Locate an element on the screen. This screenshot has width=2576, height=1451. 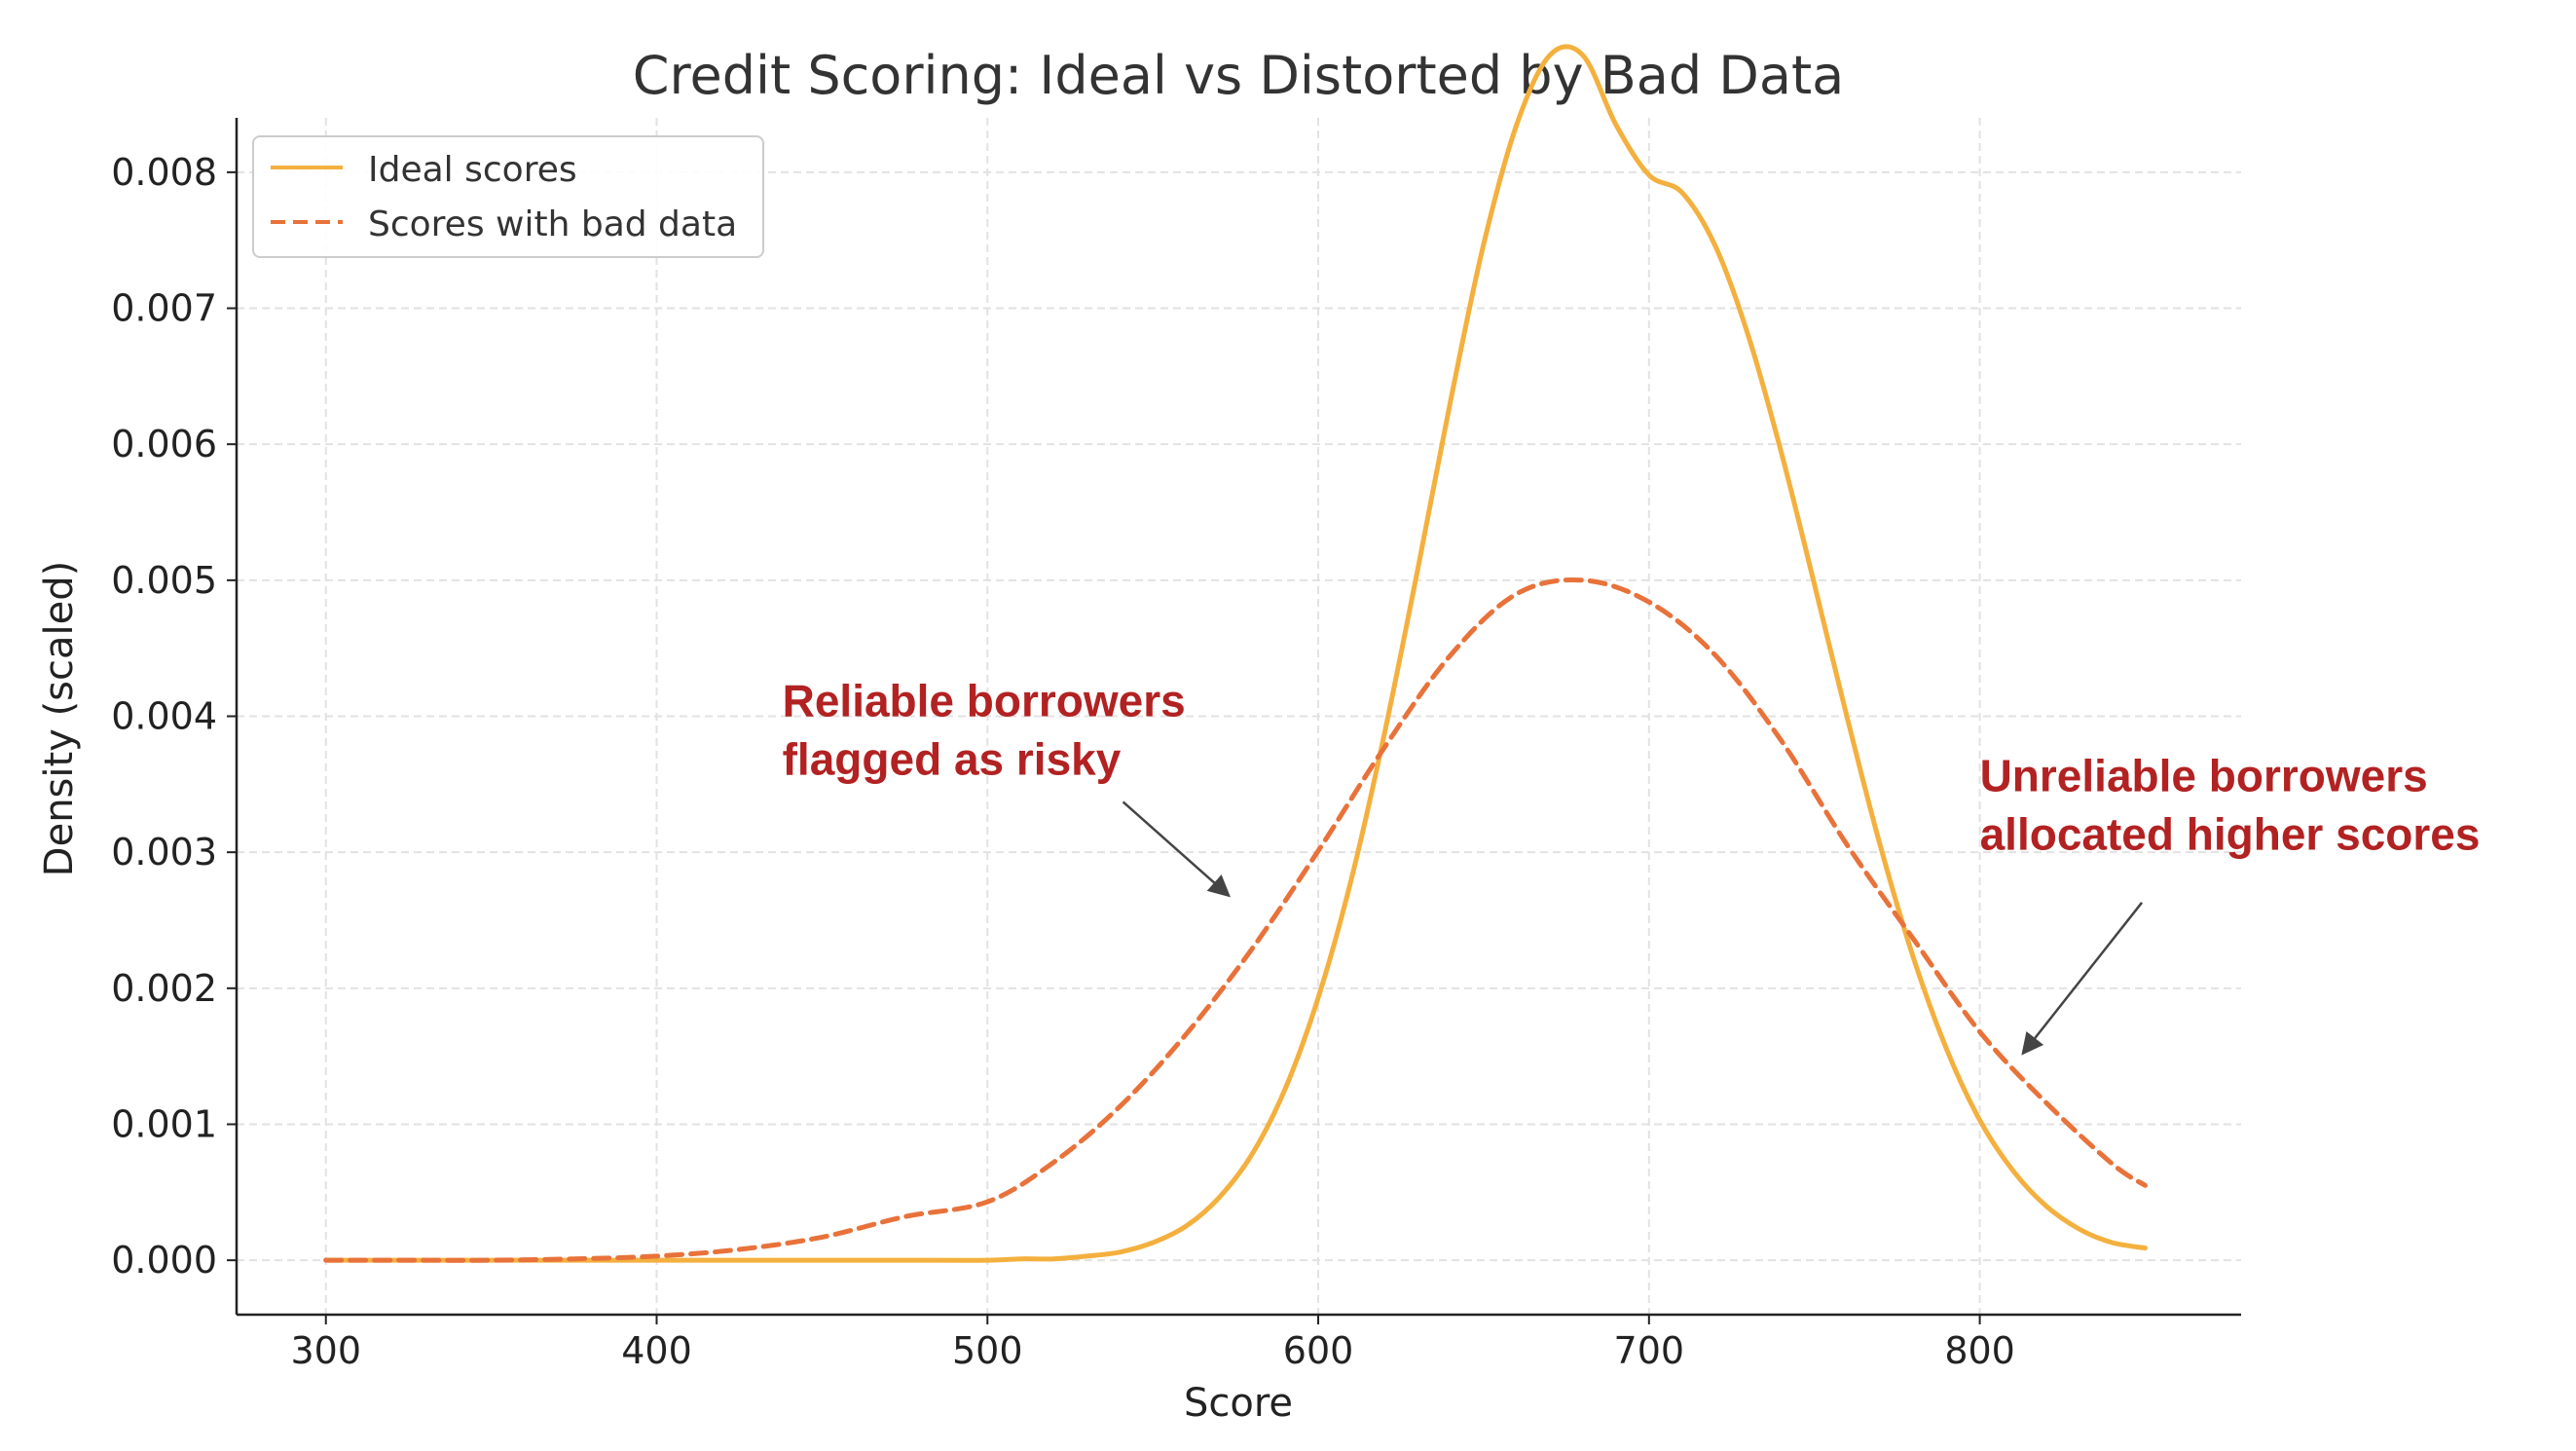
y-tick-label: 0.005 is located at coordinates (164, 580).